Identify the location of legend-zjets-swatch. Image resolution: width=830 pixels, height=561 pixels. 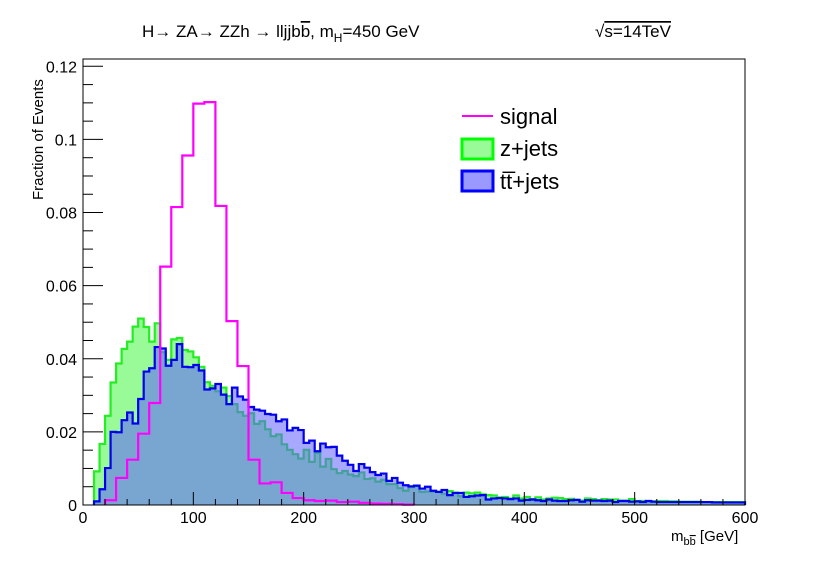
(477, 149).